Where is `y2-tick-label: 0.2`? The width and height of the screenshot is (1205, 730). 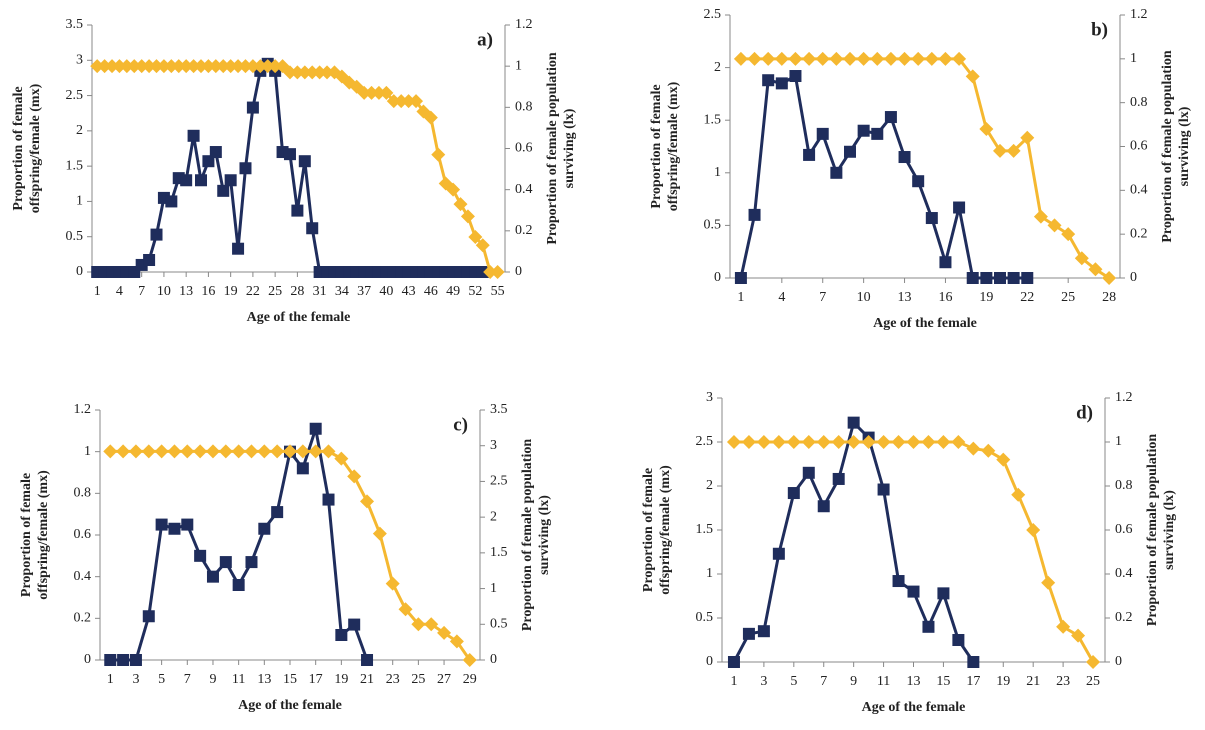
y2-tick-label: 0.2 is located at coordinates (1124, 617).